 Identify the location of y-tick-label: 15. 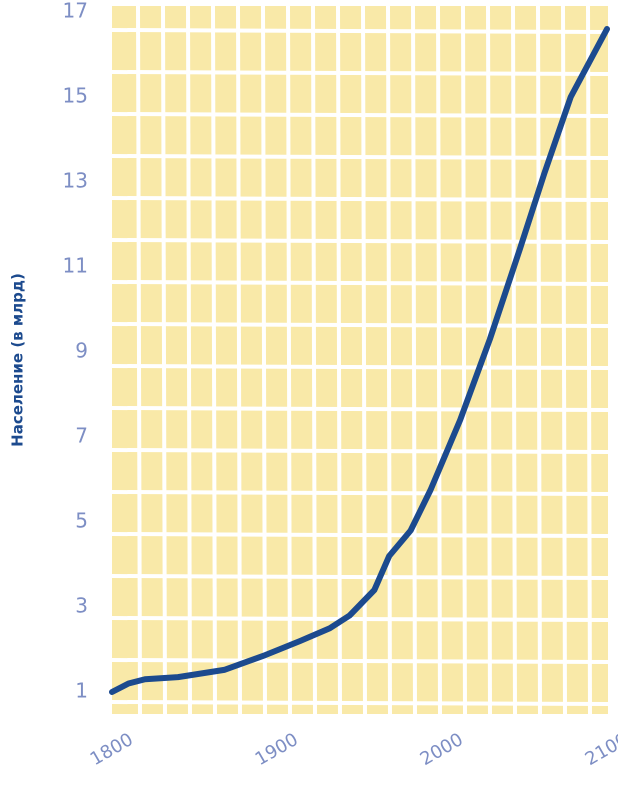
(75, 96).